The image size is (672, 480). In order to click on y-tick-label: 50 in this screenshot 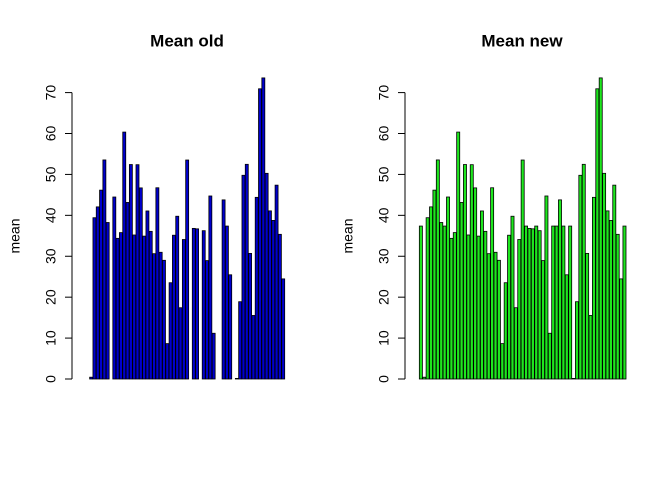, I will do `click(51, 174)`.